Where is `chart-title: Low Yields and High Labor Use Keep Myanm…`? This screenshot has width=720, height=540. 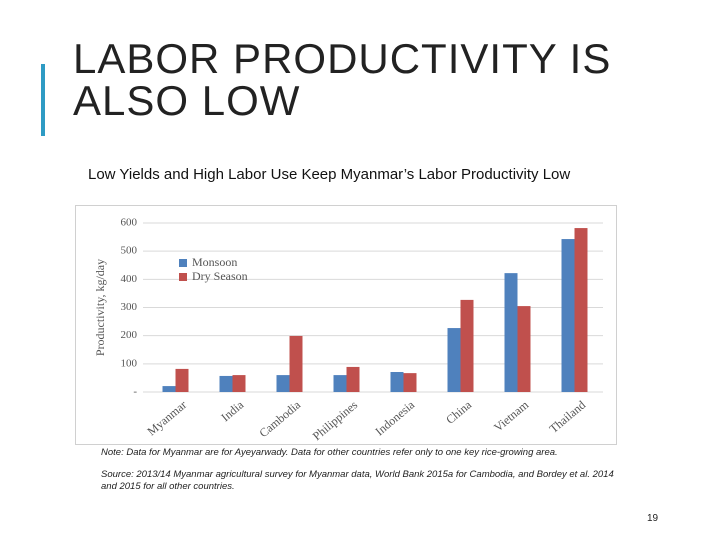
chart-title: Low Yields and High Labor Use Keep Myanm… is located at coordinates (329, 174).